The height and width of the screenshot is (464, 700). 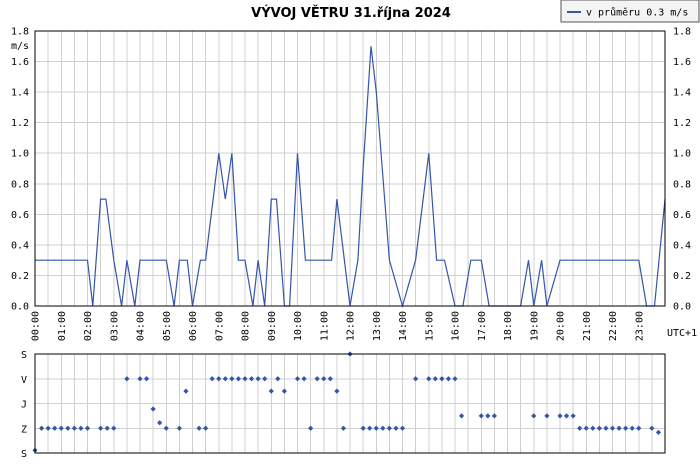 I want to click on direction-y-ticks: S V J Z S, so click(x=24, y=405).